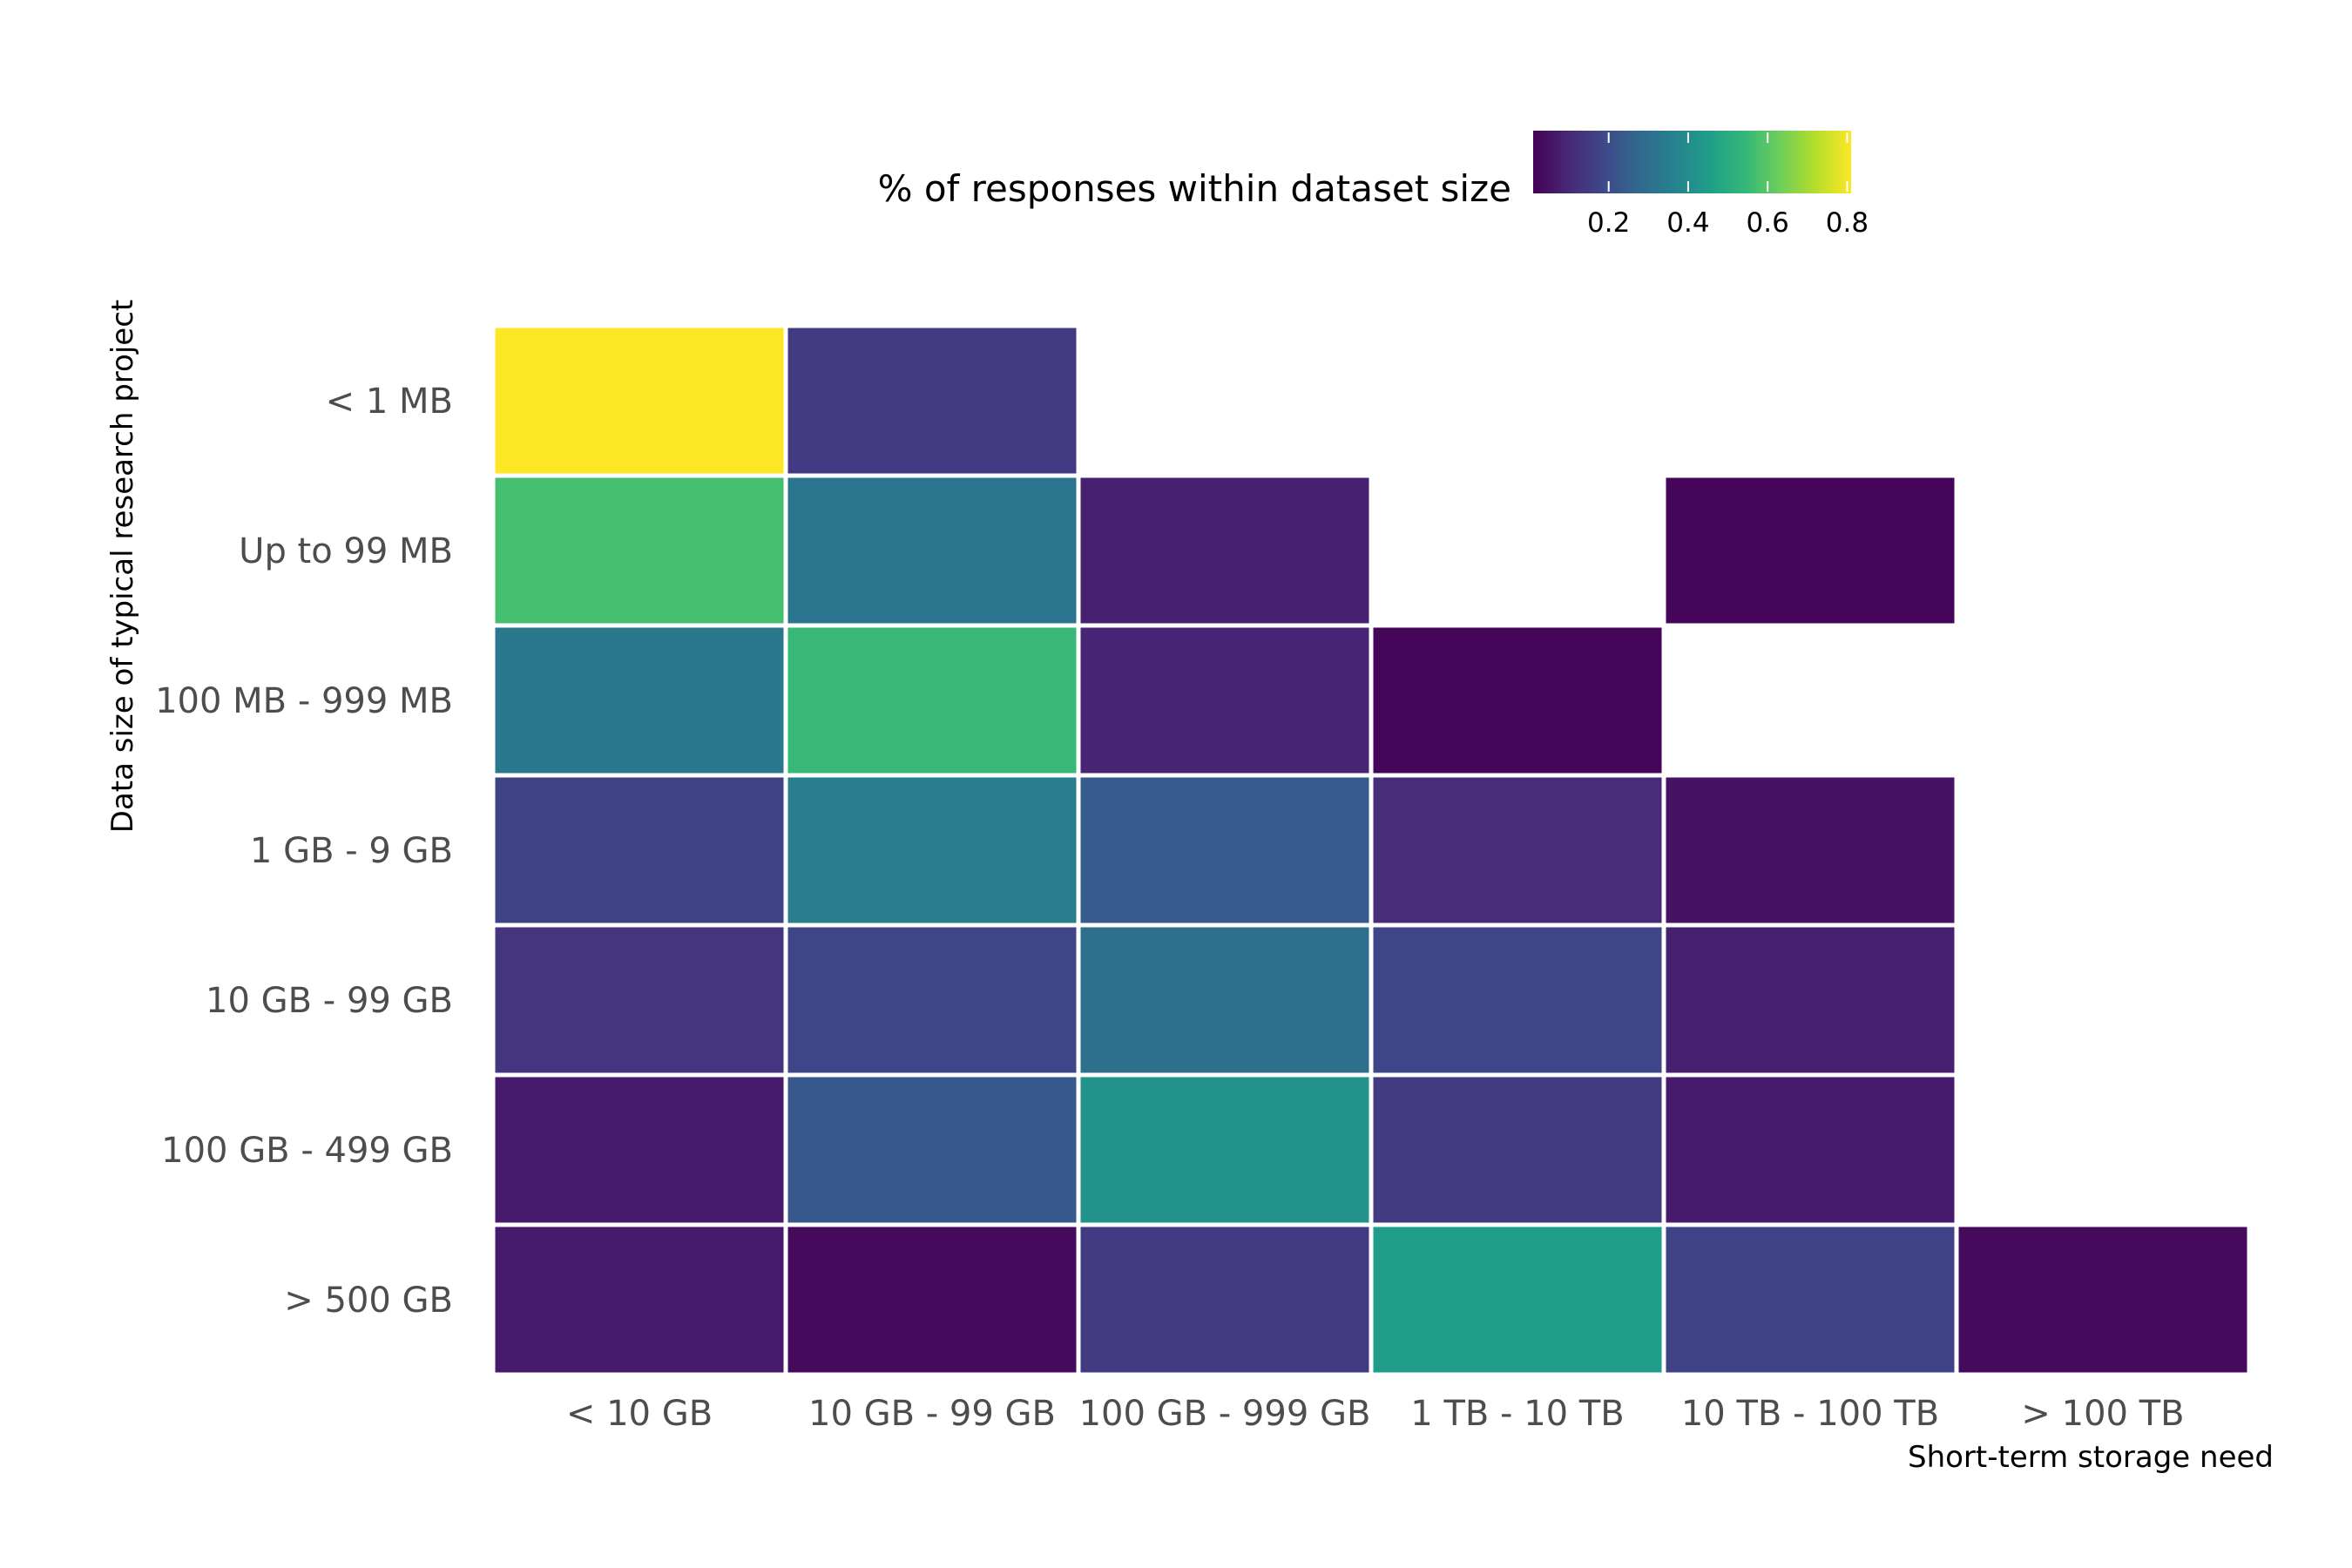 The width and height of the screenshot is (2352, 1568). I want to click on y-tick-label: 1 GB - 9 GB, so click(351, 851).